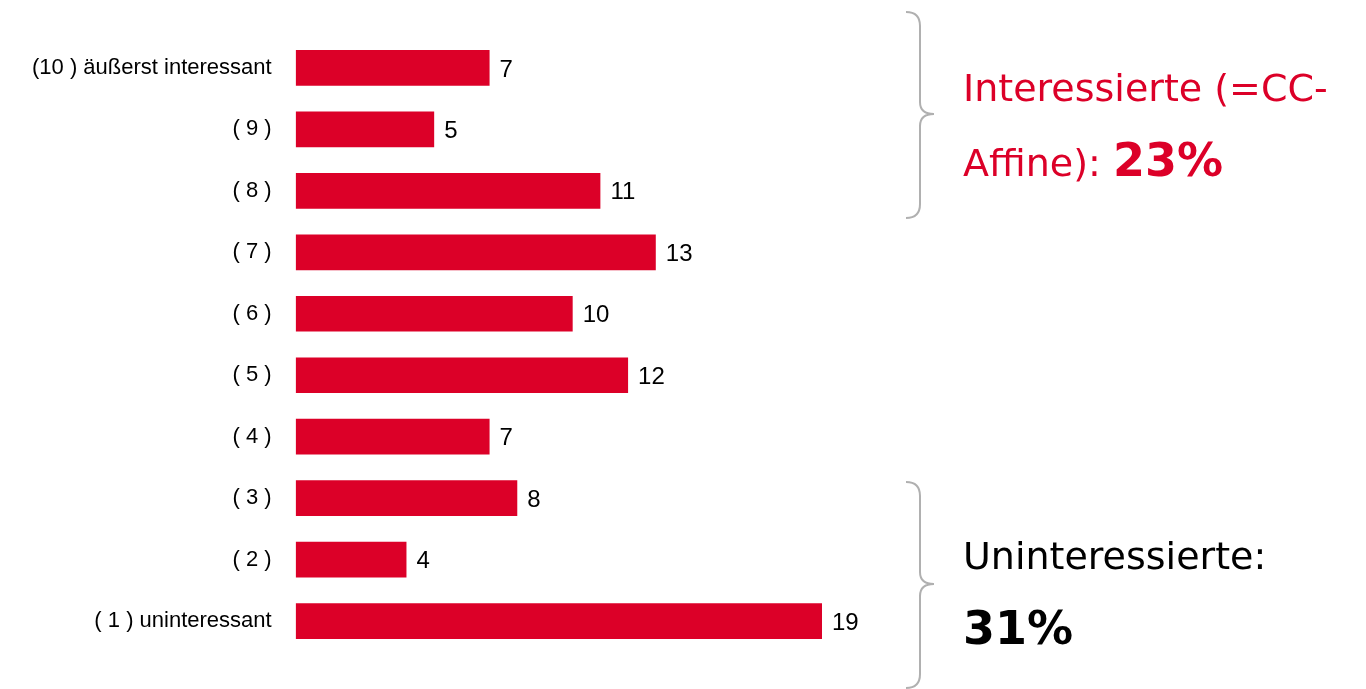  Describe the element at coordinates (151, 66) in the screenshot. I see `y-tick-label: (10 ) äußerst interessant` at that location.